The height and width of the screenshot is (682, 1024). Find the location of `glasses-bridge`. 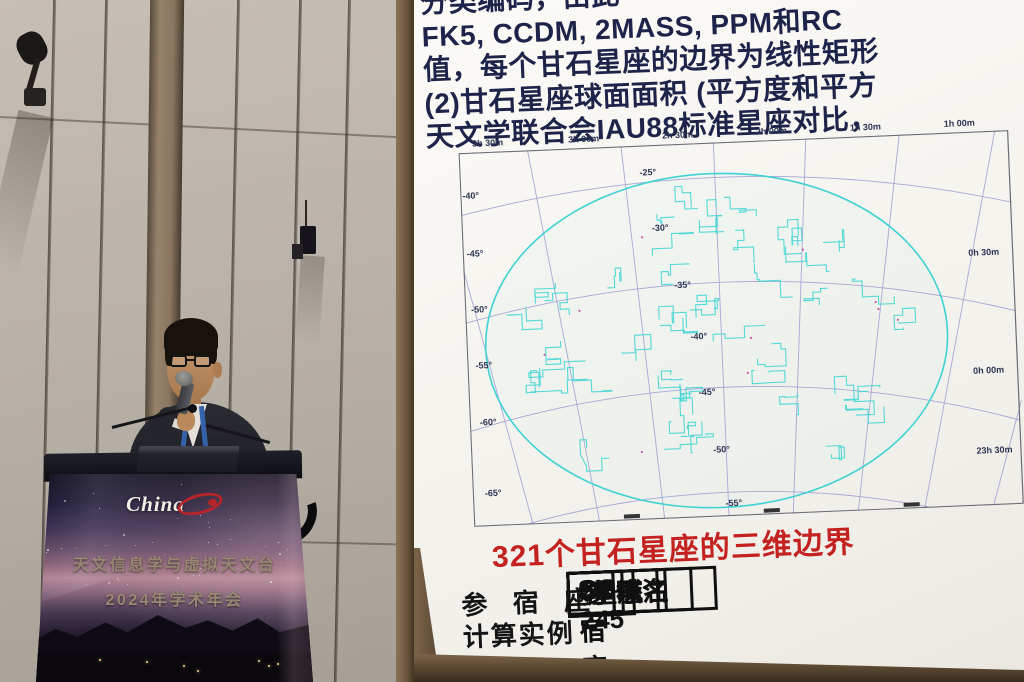

glasses-bridge is located at coordinates (190, 360).